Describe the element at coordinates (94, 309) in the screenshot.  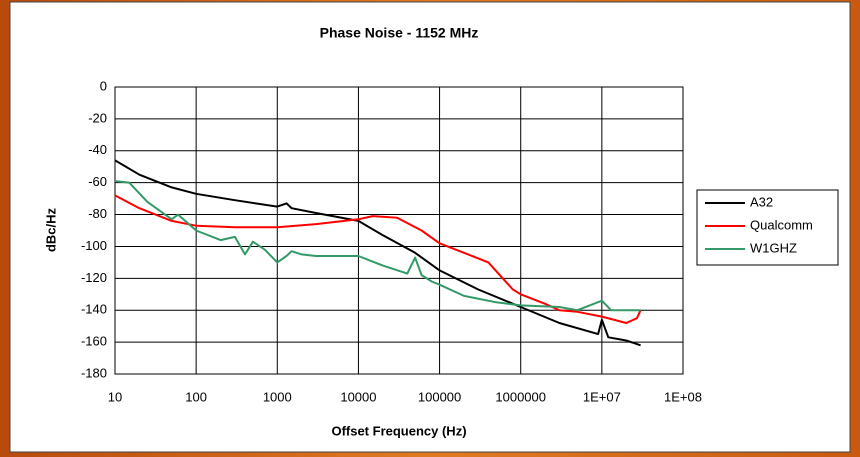
I see `y-tick-label: -140` at that location.